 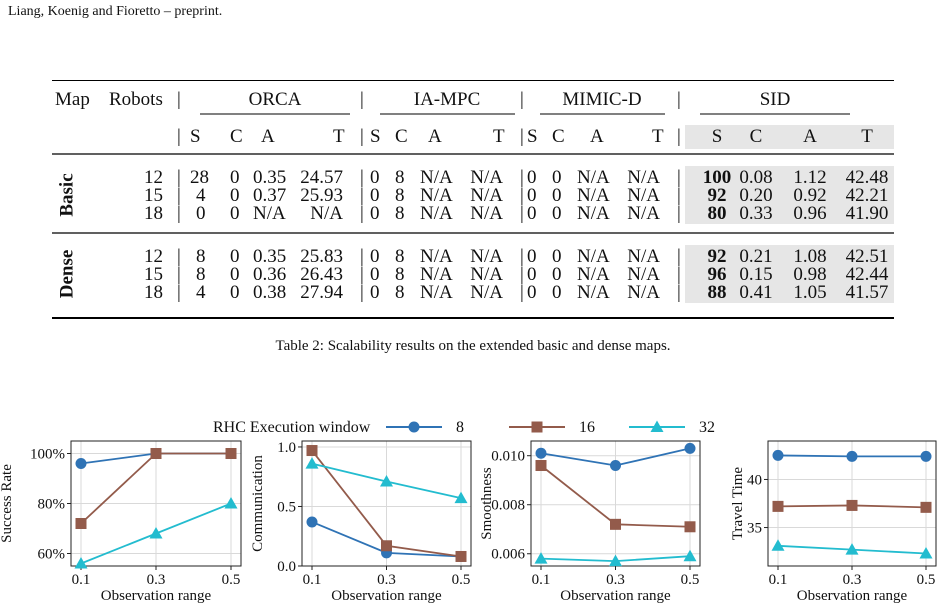 I want to click on header-group-mimicd: MIMIC-D, so click(x=602, y=99).